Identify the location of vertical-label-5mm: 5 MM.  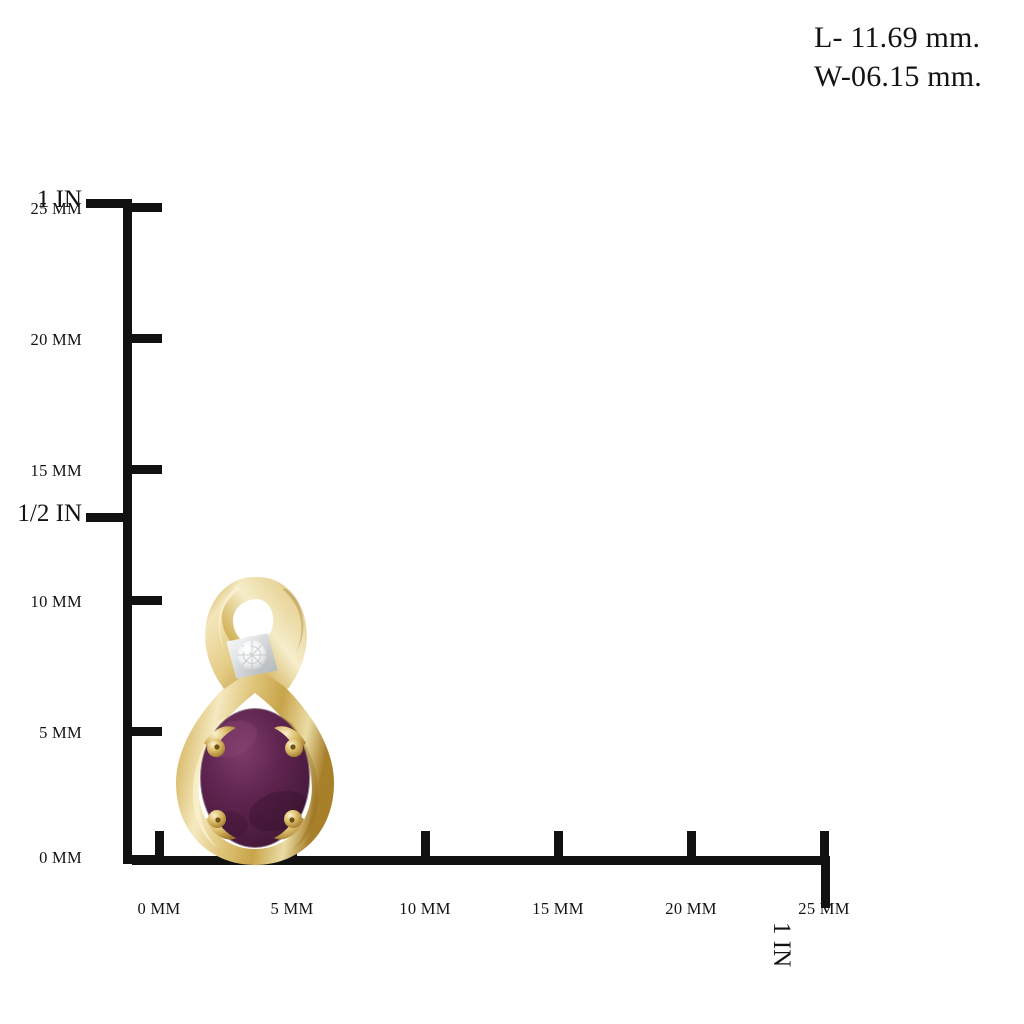
(60, 732).